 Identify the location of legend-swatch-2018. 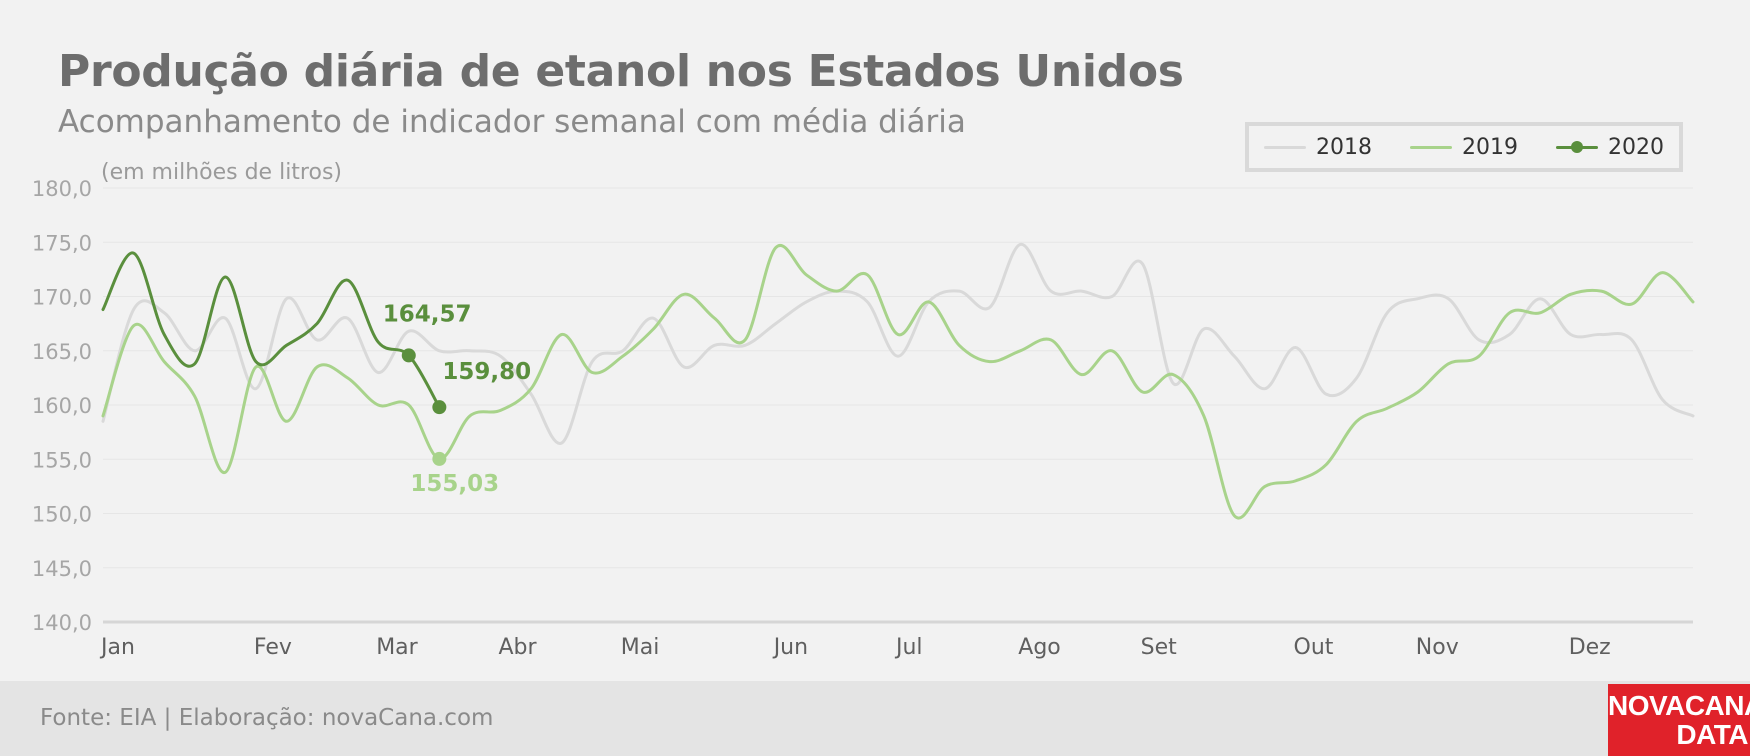
(1285, 147).